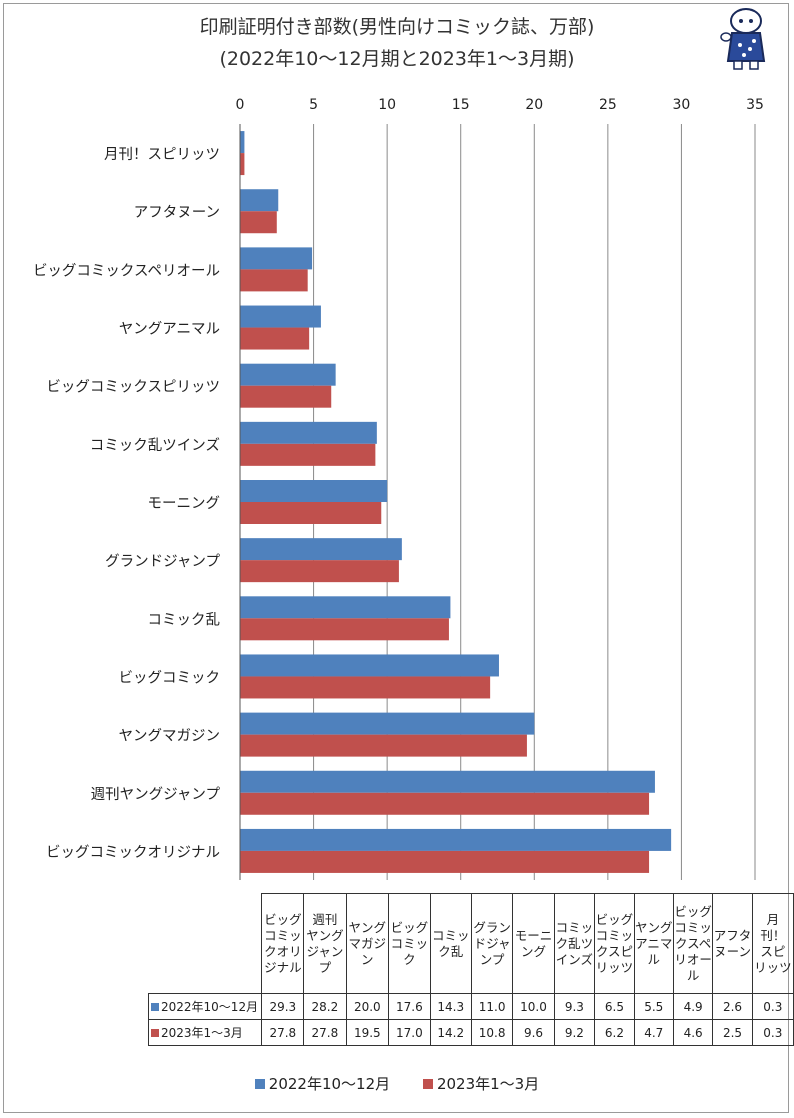 Image resolution: width=794 pixels, height=1118 pixels. Describe the element at coordinates (205, 1032) in the screenshot. I see `row-label: 2023年1～3月` at that location.